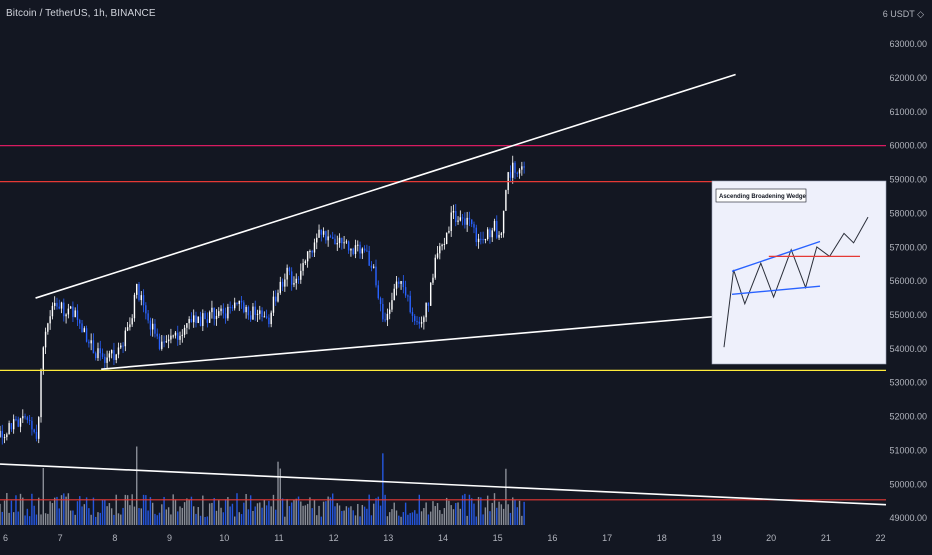 The image size is (932, 555). What do you see at coordinates (908, 247) in the screenshot?
I see `price-tick-label: 57000.00` at bounding box center [908, 247].